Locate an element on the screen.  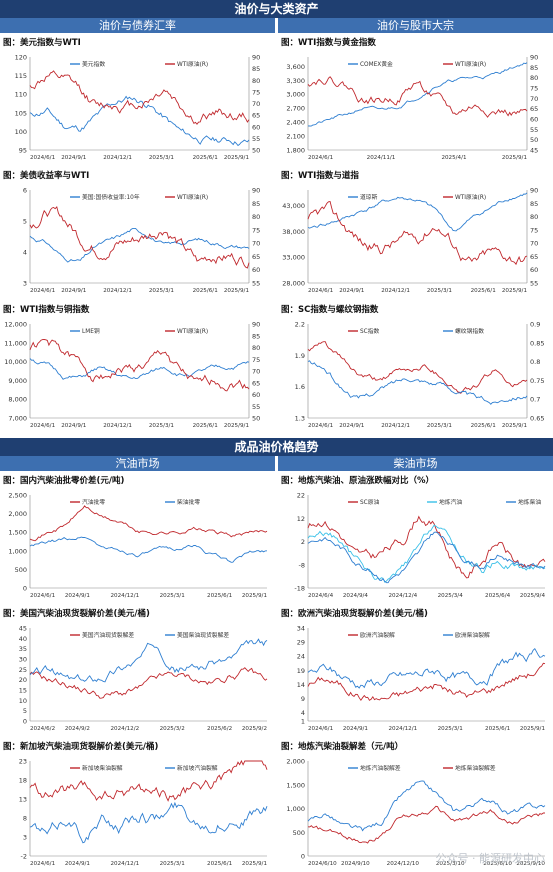
y-tick-label: 38,000 is located at coordinates (293, 232).